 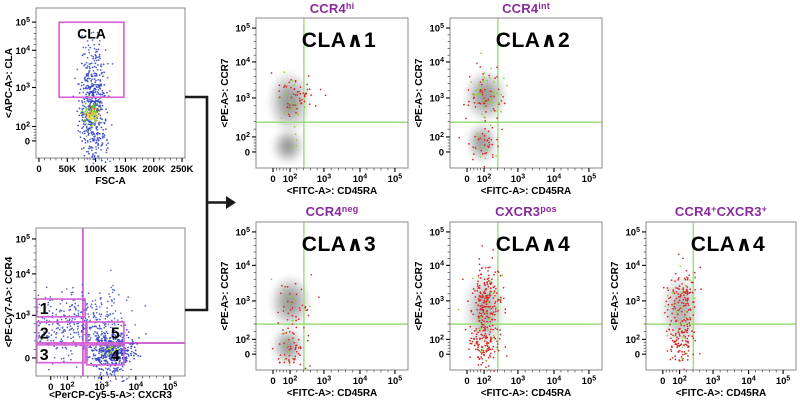 I want to click on svg-text: 150K, so click(x=125, y=169).